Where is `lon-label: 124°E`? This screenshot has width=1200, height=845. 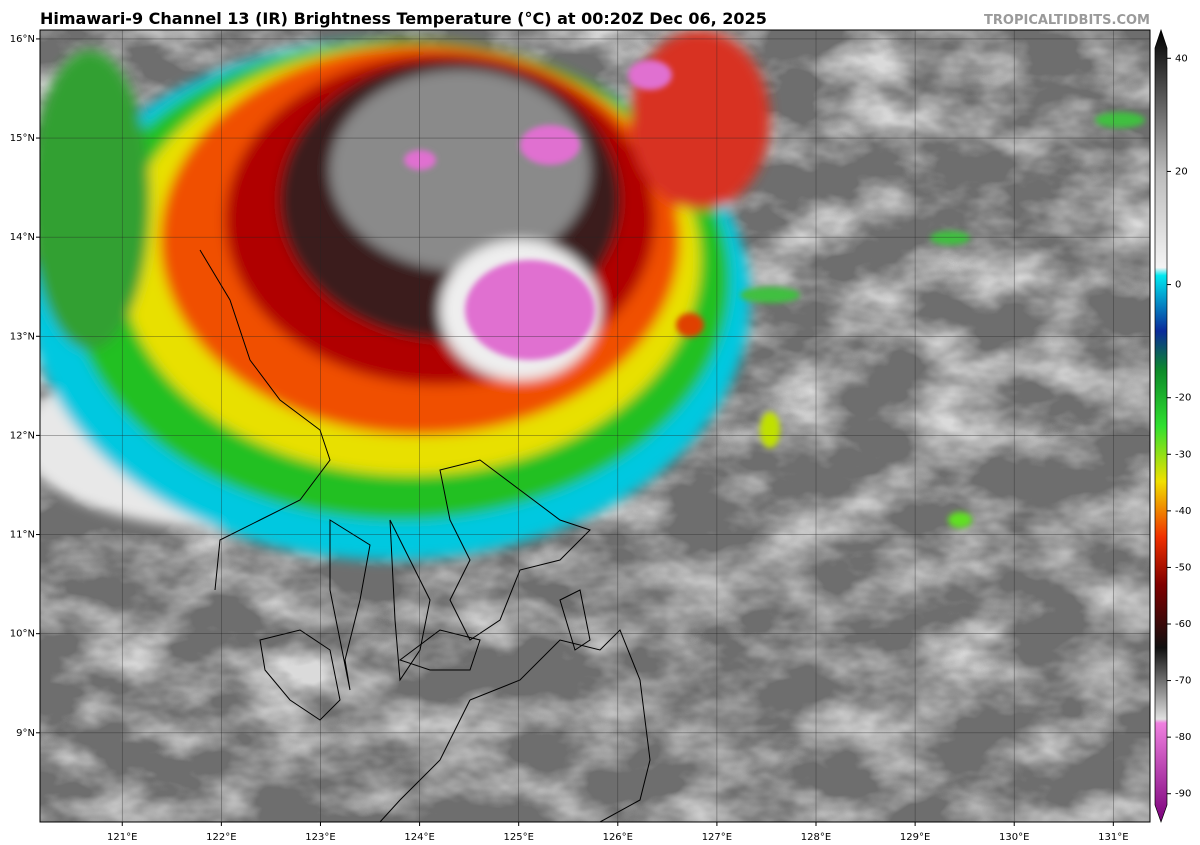 lon-label: 124°E is located at coordinates (419, 837).